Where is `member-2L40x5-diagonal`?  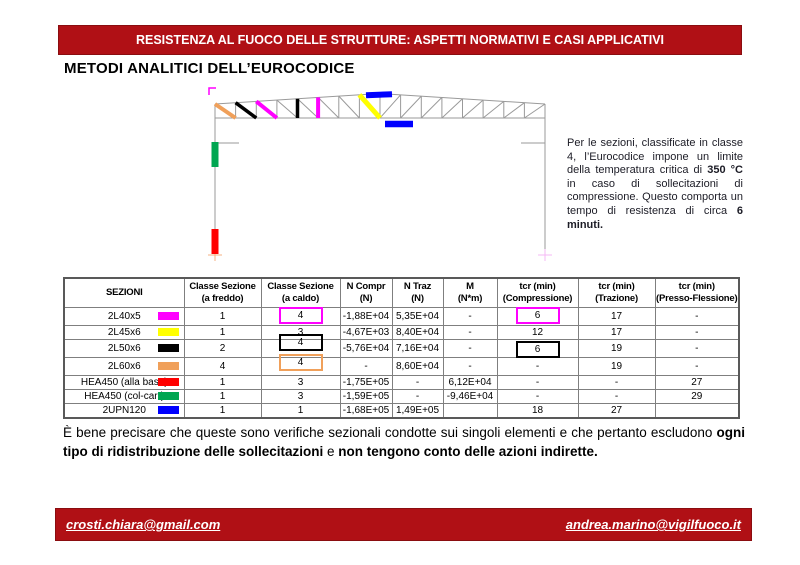 member-2L40x5-diagonal is located at coordinates (267, 109).